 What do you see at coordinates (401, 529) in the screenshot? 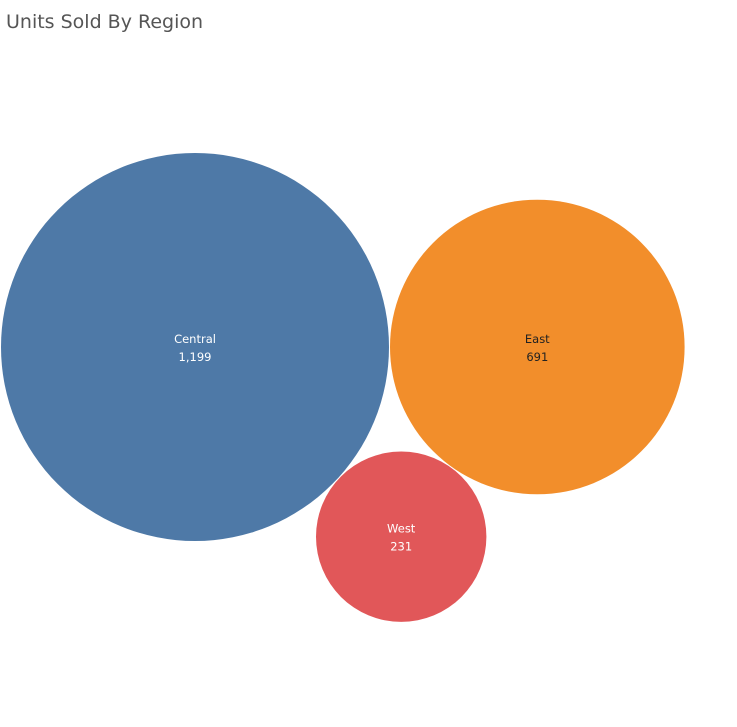
I see `bubble-label-west: West` at bounding box center [401, 529].